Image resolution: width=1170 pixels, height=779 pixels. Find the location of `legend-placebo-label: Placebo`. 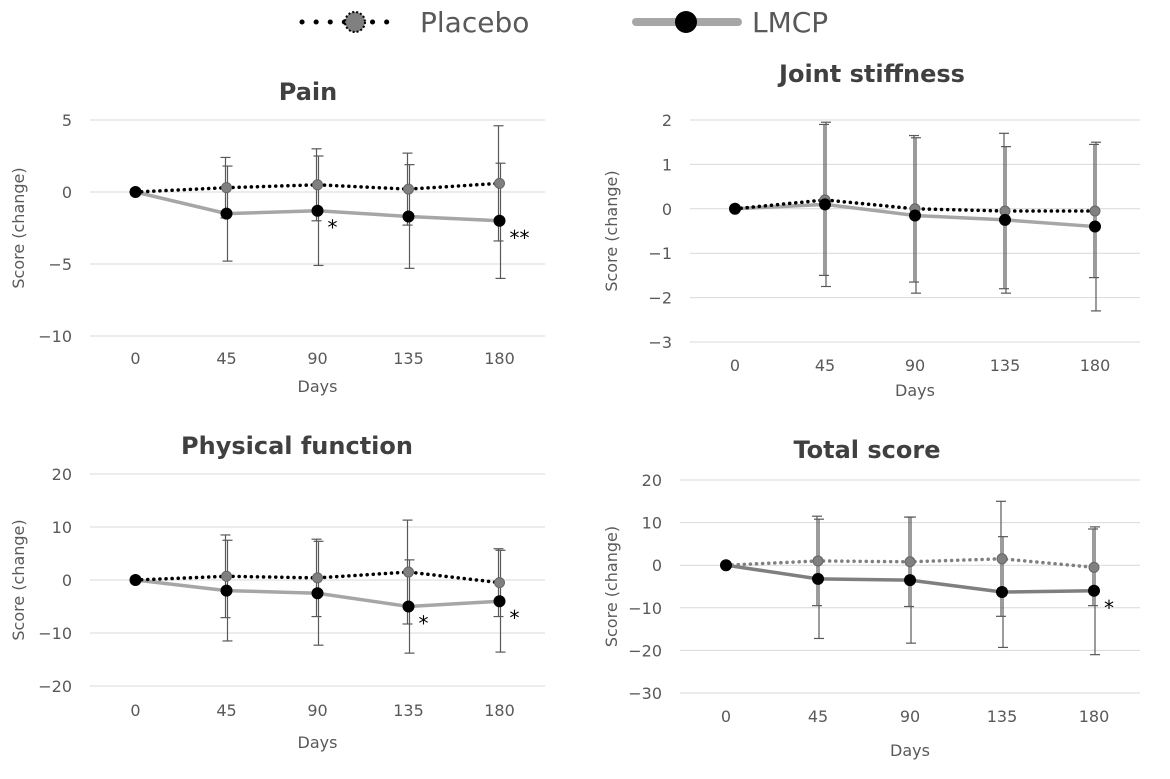

legend-placebo-label: Placebo is located at coordinates (474, 22).